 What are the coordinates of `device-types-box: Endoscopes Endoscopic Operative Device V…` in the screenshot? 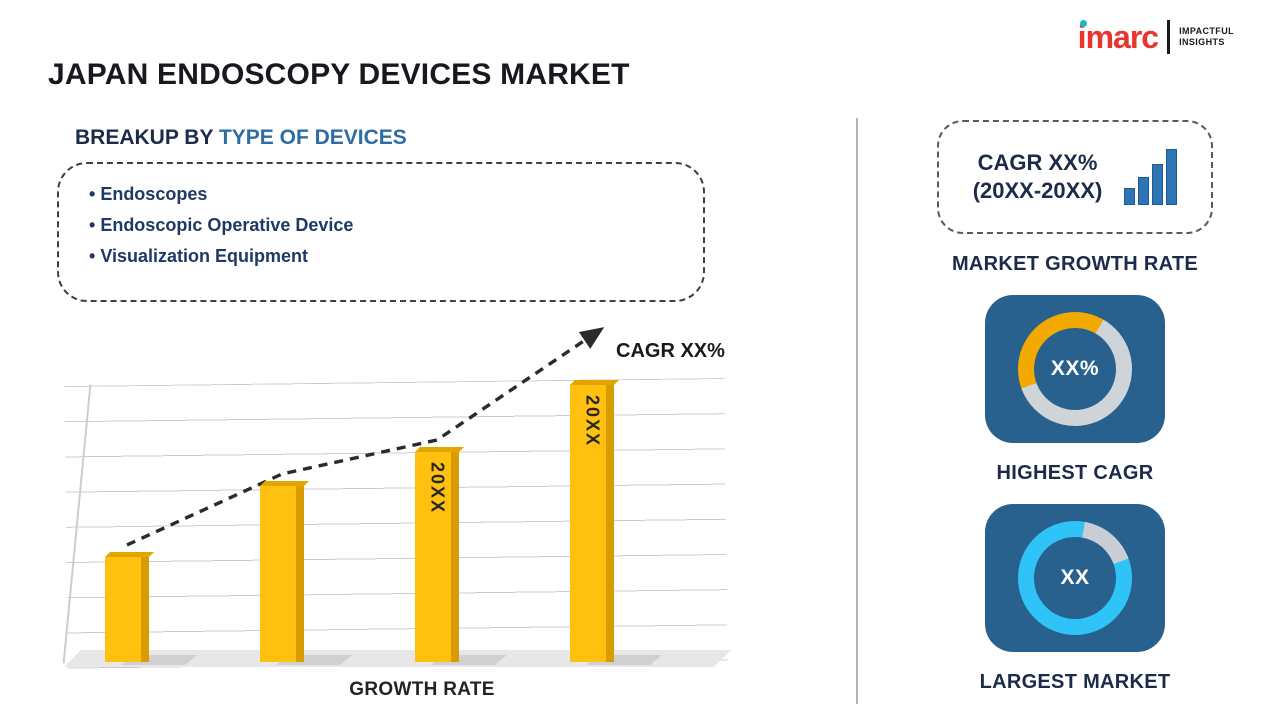 It's located at (381, 232).